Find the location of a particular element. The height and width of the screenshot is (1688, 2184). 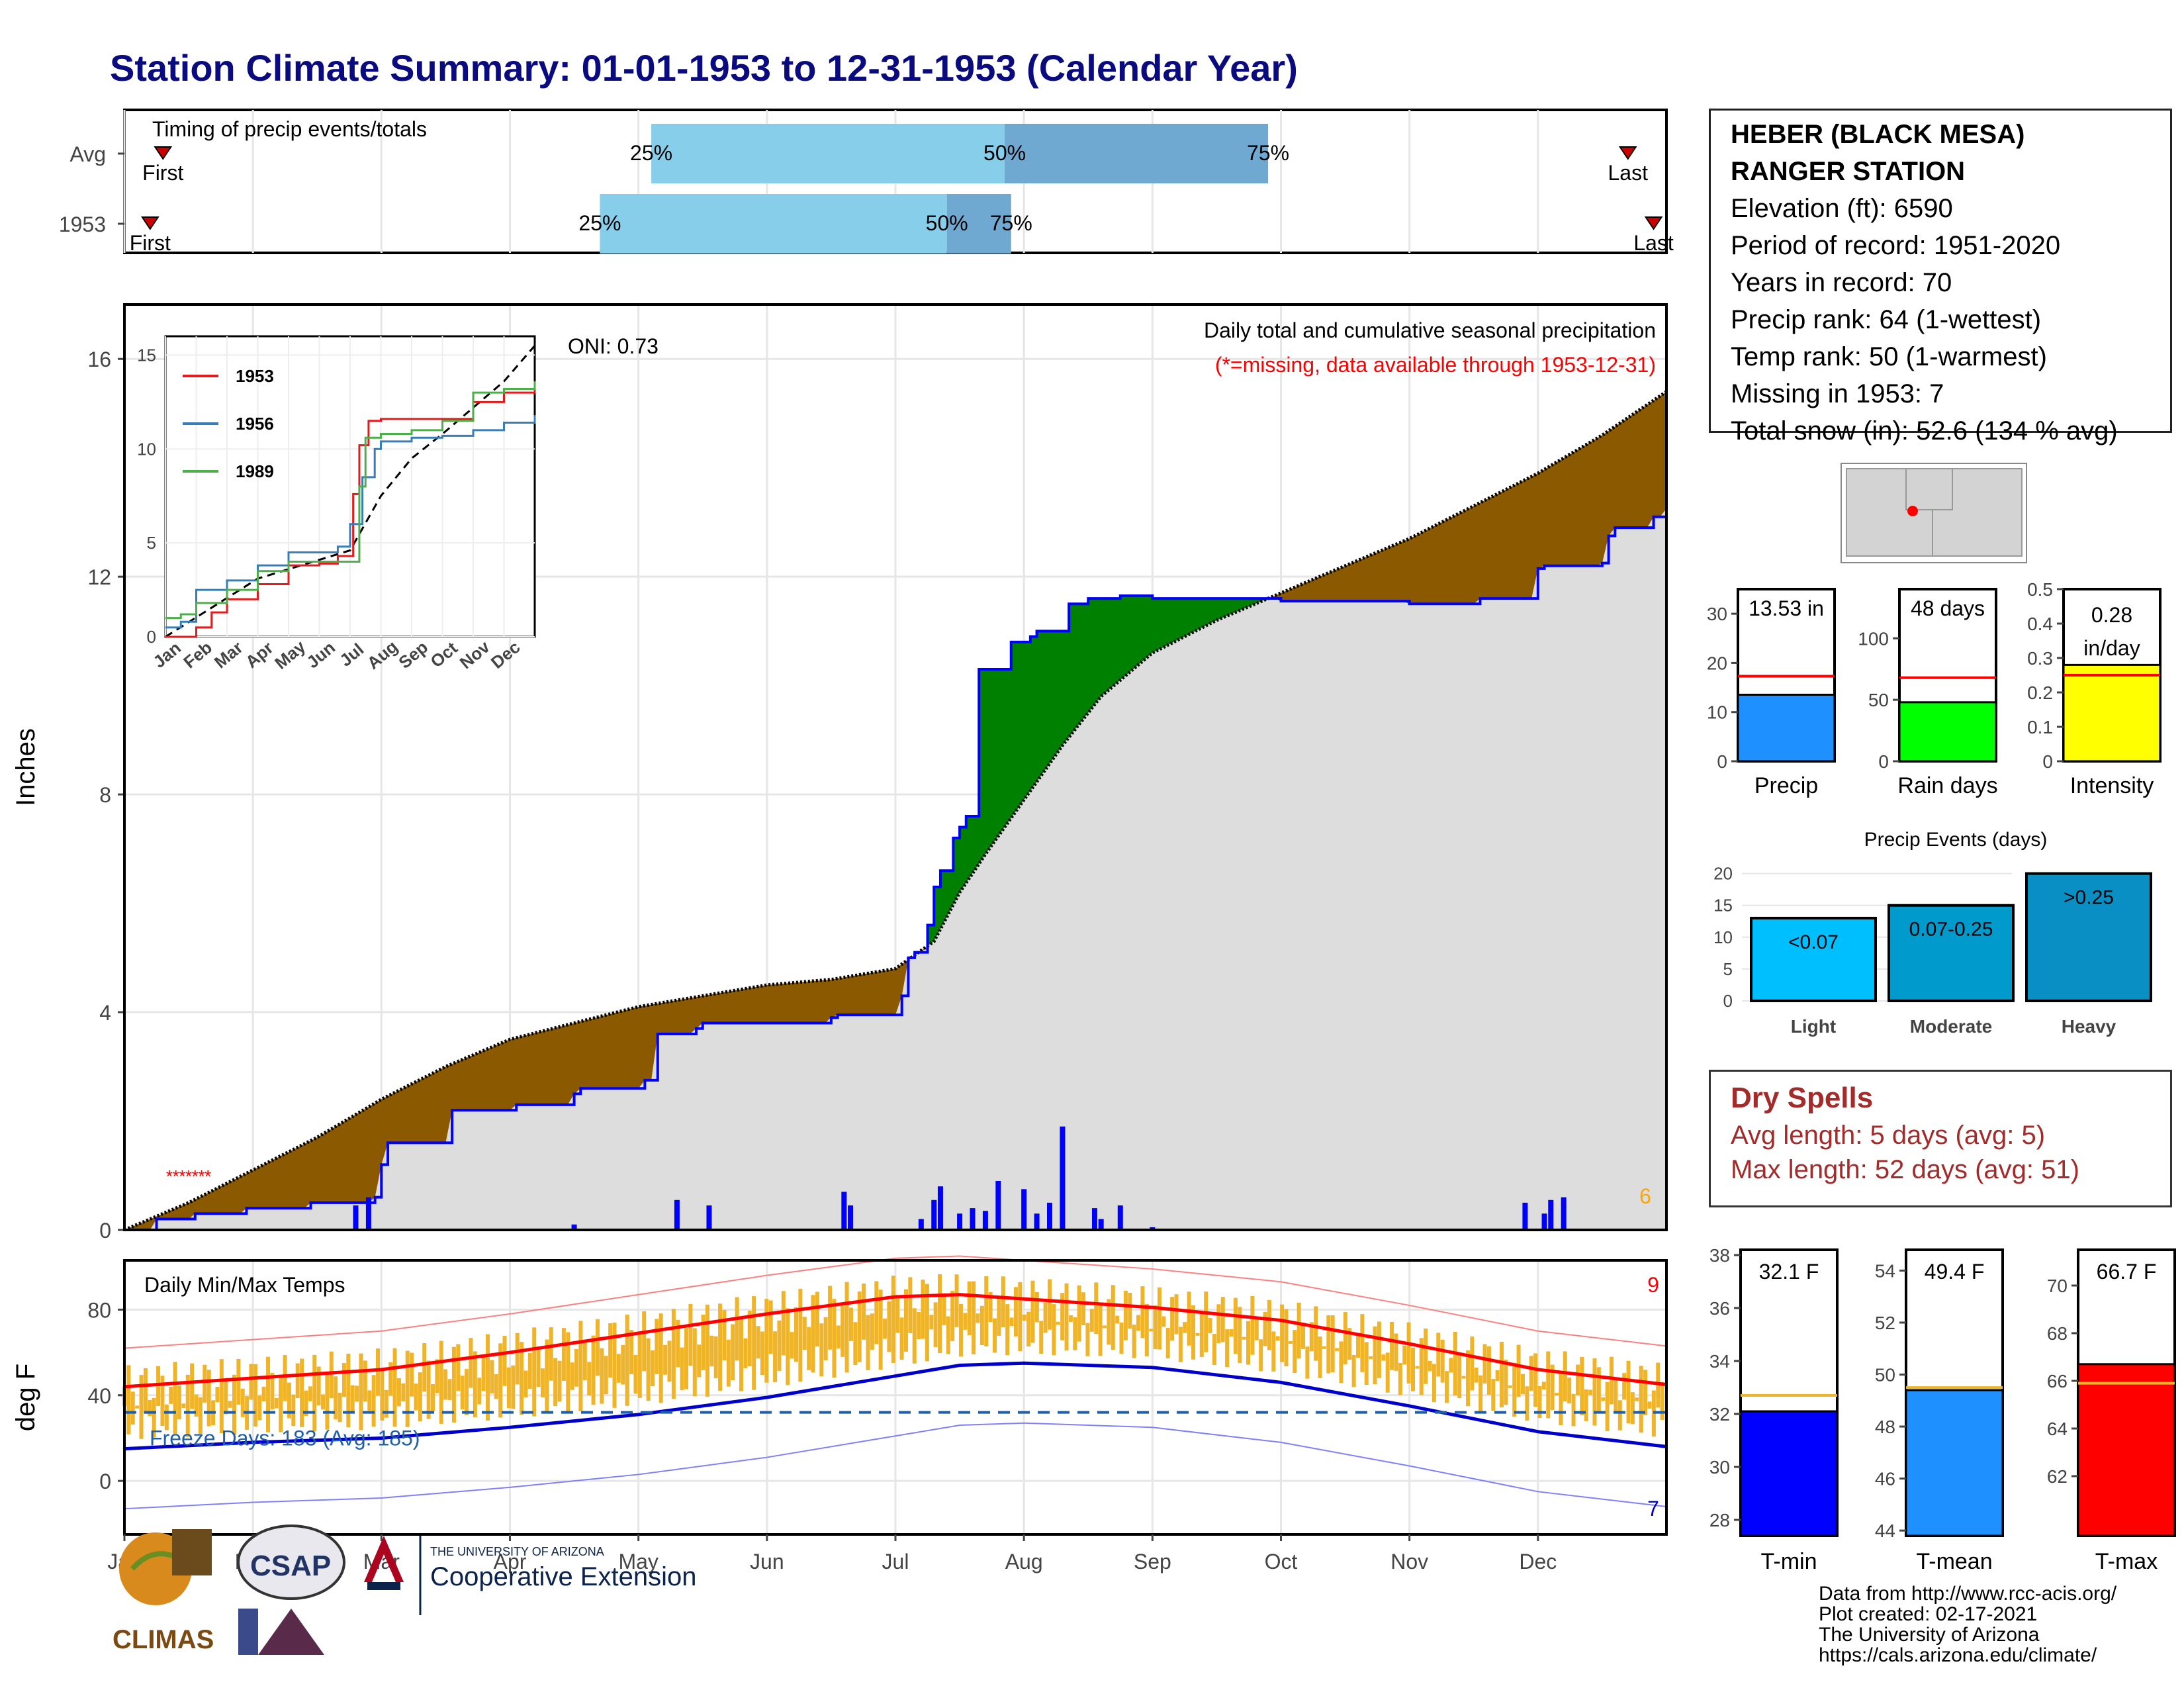

events-ytick-label: 0 is located at coordinates (1728, 1001).